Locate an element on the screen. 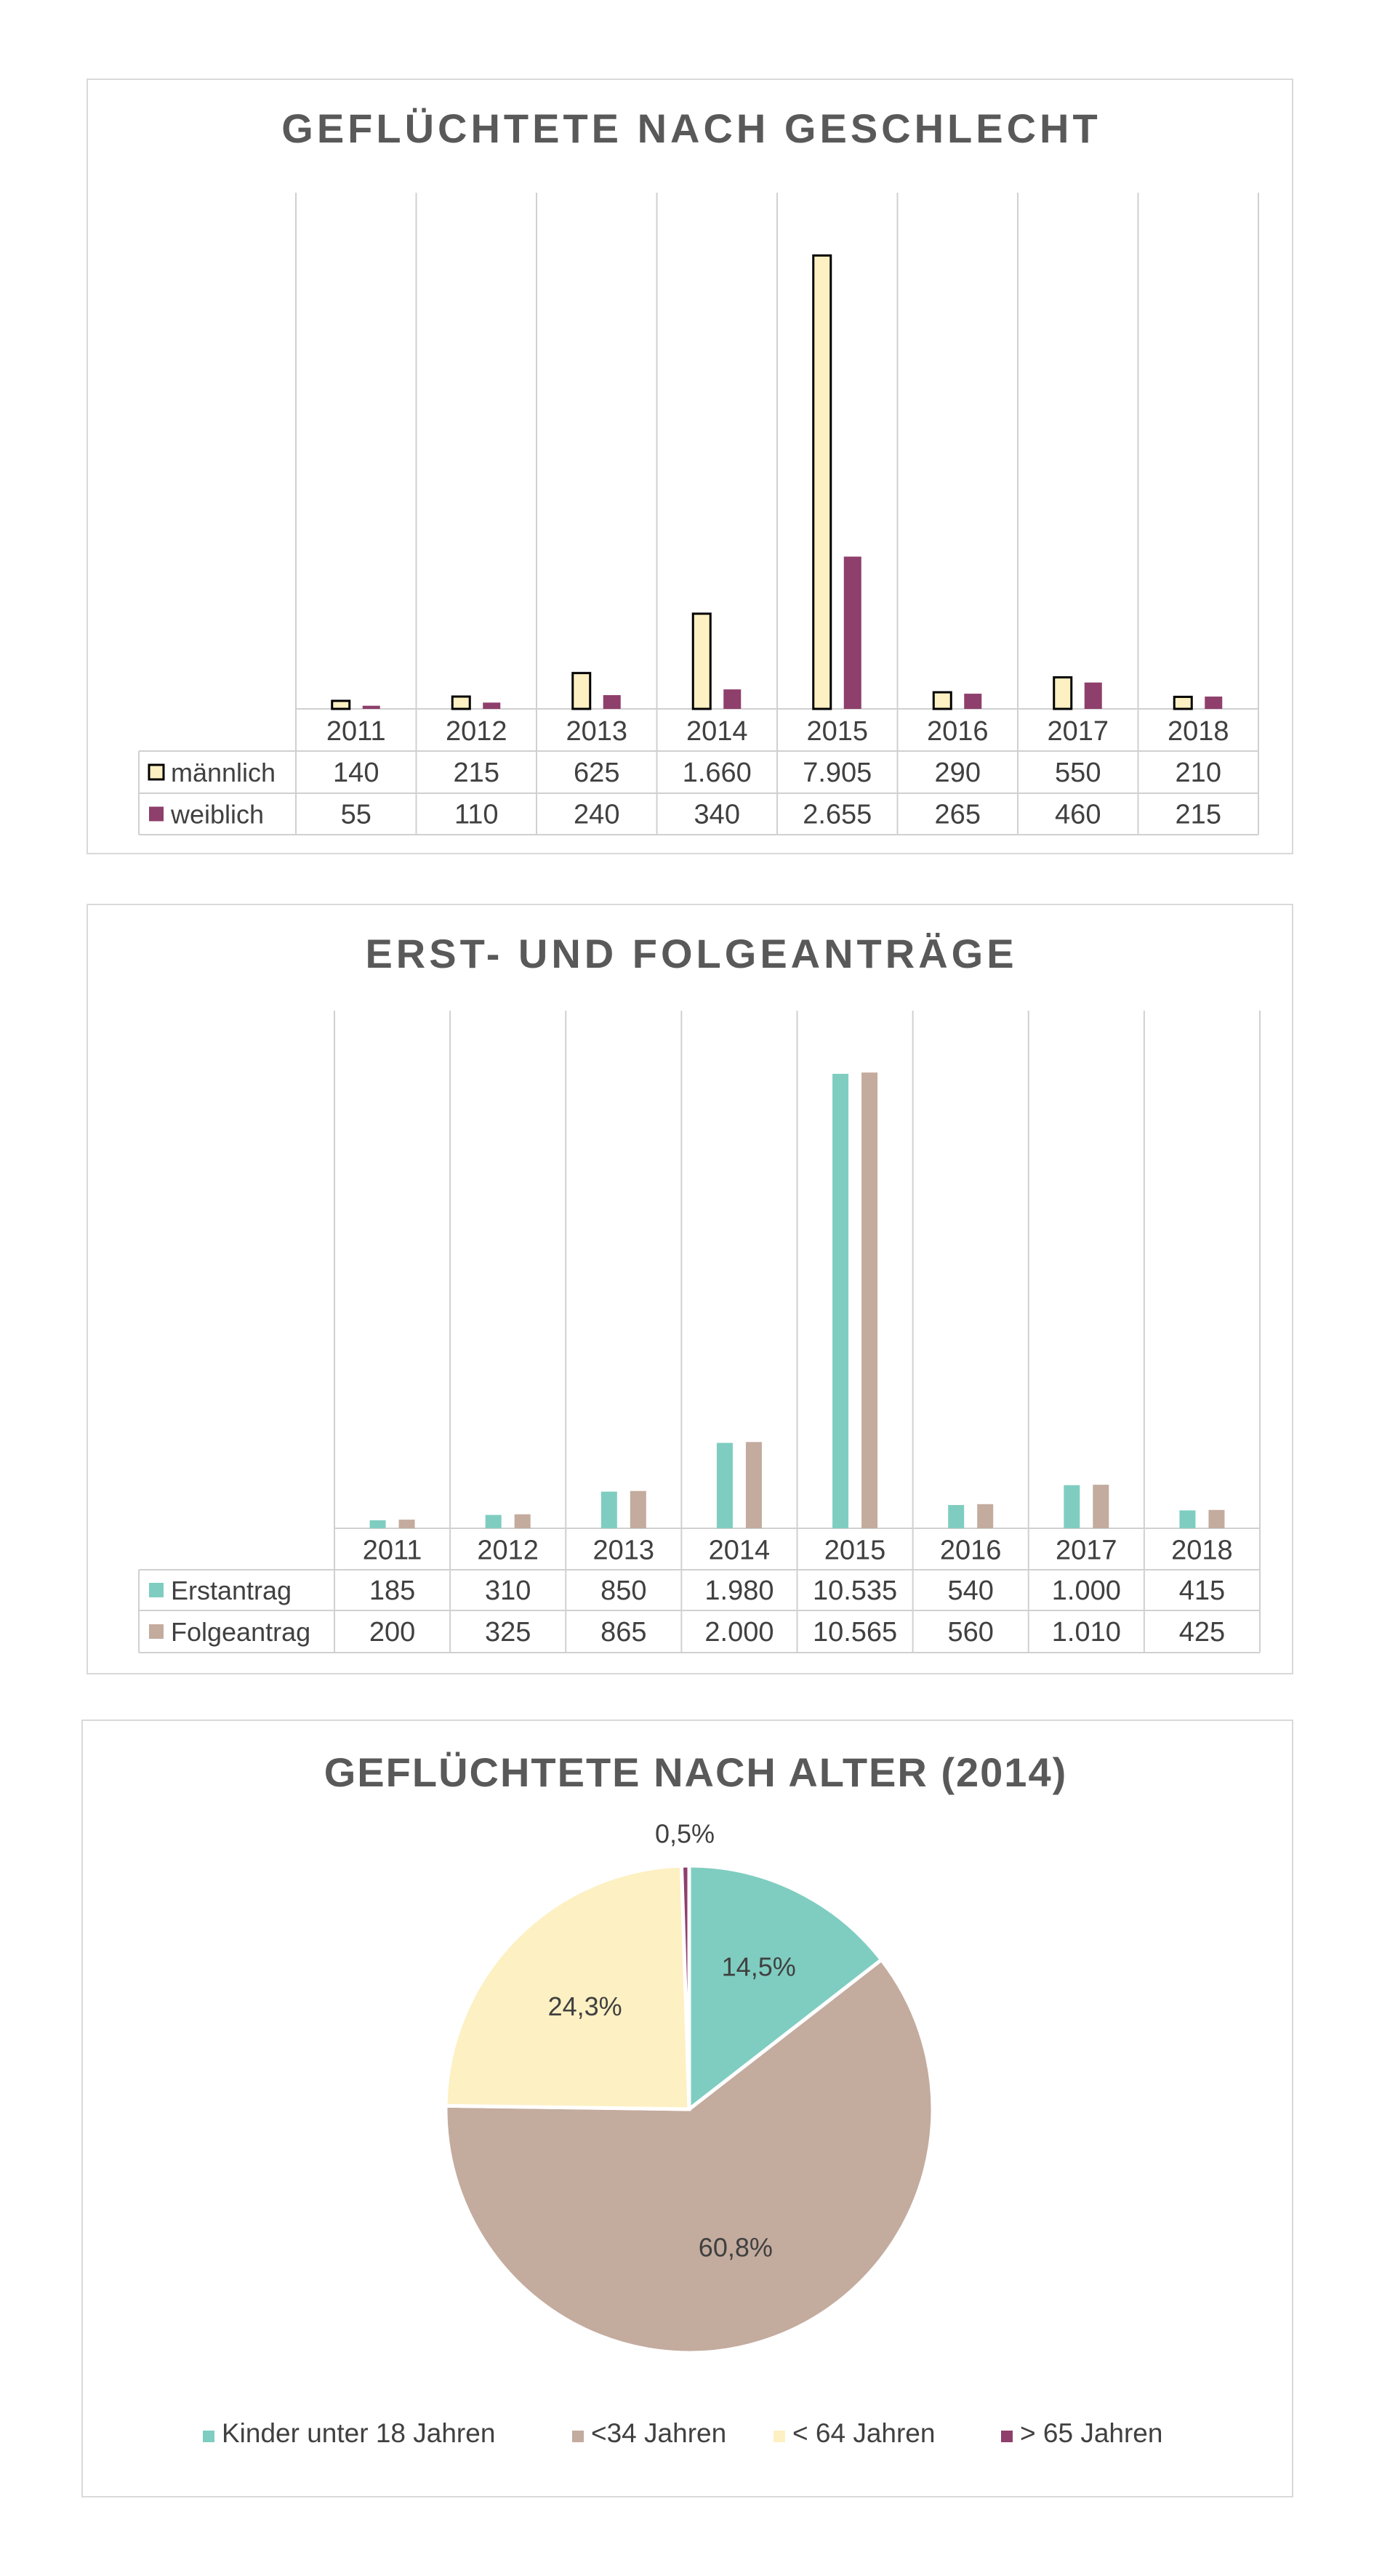 The height and width of the screenshot is (2576, 1374). legend-label: Kinder unter 18 Jahren is located at coordinates (358, 2433).